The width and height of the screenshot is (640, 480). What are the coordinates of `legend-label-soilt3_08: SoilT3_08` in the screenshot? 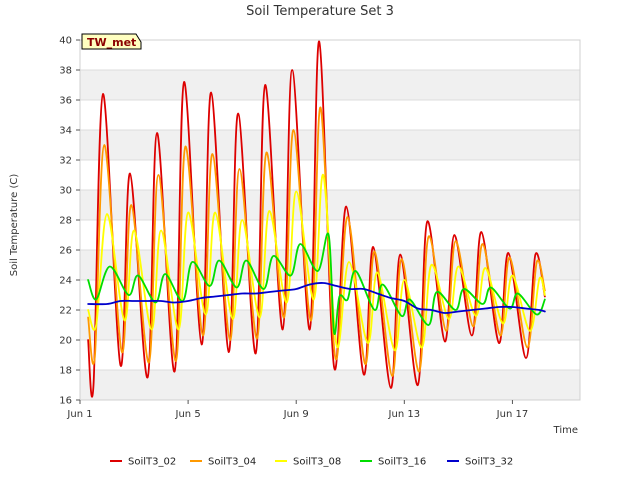 It's located at (317, 462).